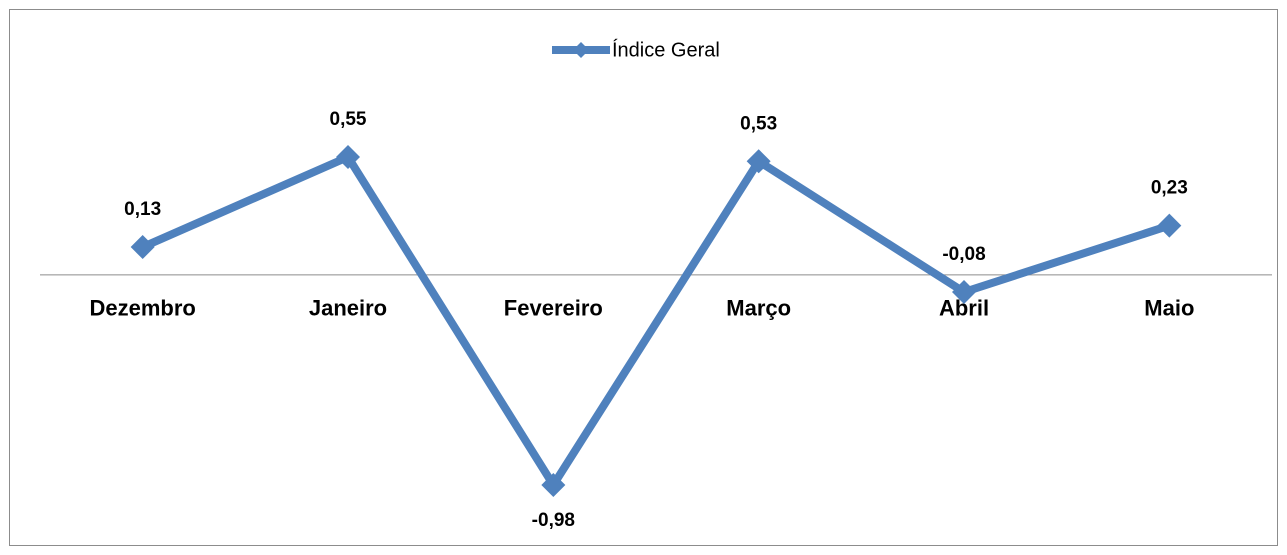  I want to click on data-label: 0,13, so click(142, 209).